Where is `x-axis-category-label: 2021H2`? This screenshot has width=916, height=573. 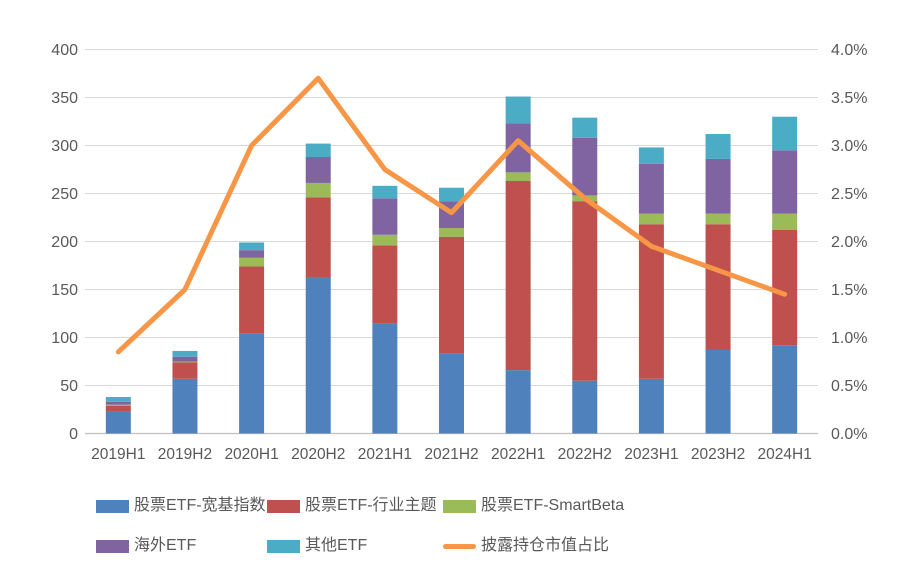 x-axis-category-label: 2021H2 is located at coordinates (451, 454).